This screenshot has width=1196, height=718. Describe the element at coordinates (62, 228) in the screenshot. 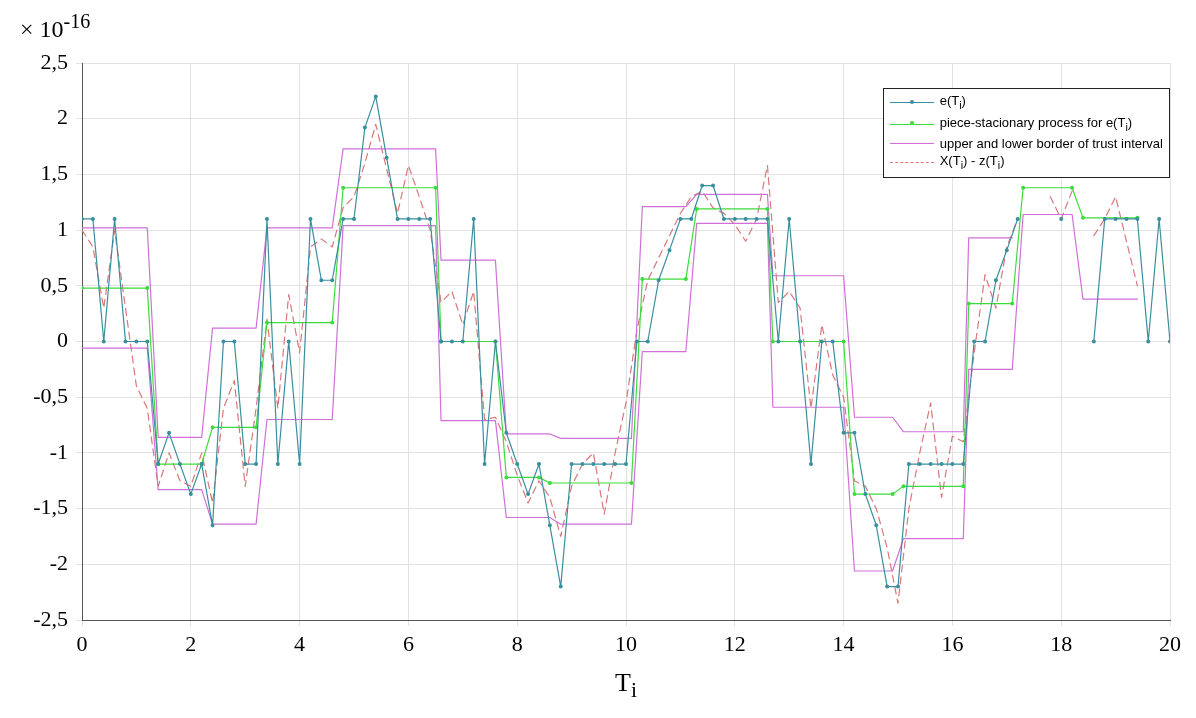

I see `y-tick-label: 1` at that location.